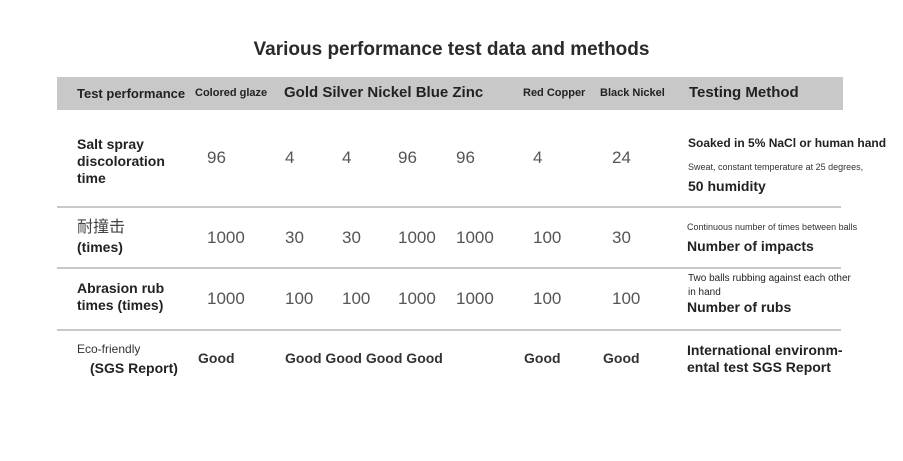  I want to click on method-text: 50 humidity, so click(727, 186).